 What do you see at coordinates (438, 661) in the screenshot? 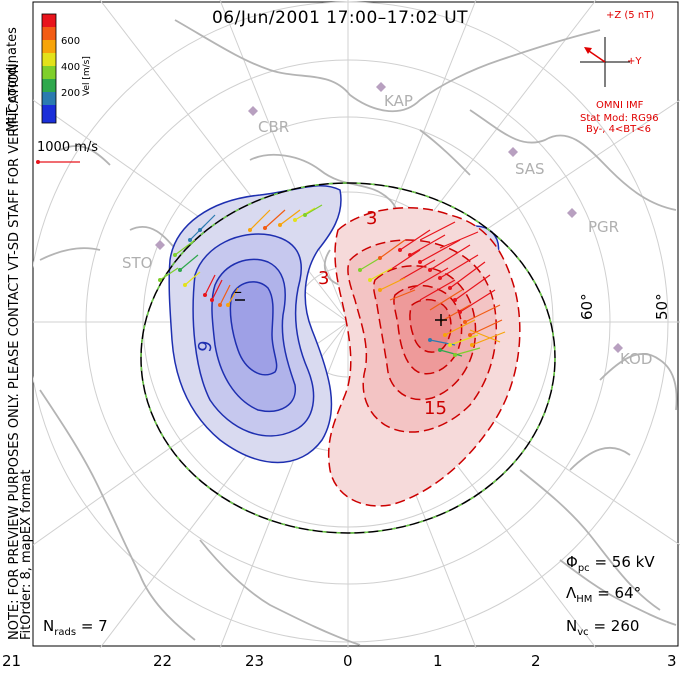
I see `mlt-label-1: 1` at bounding box center [438, 661].